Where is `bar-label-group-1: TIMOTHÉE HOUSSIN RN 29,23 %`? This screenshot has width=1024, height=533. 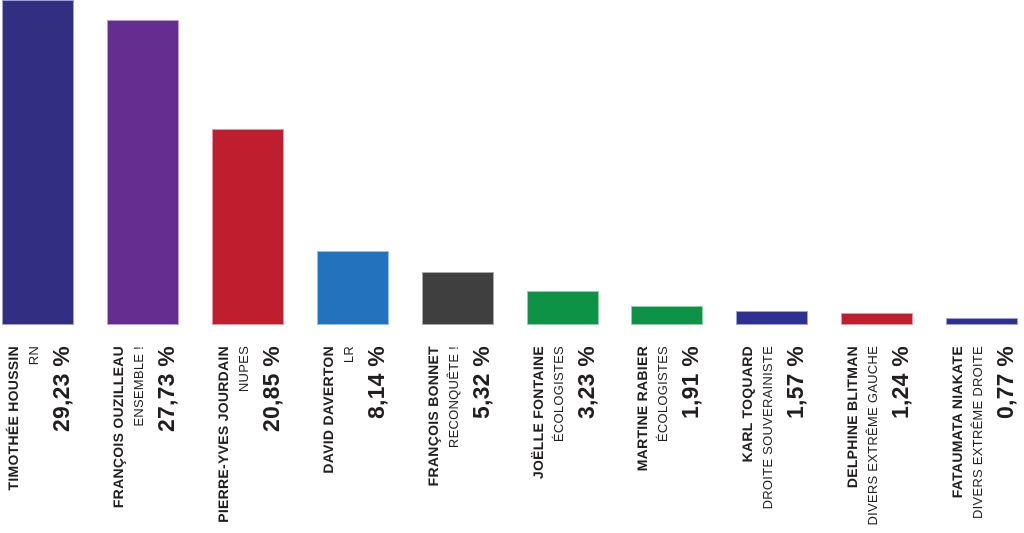
bar-label-group-1: TIMOTHÉE HOUSSIN RN 29,23 % is located at coordinates (39, 439).